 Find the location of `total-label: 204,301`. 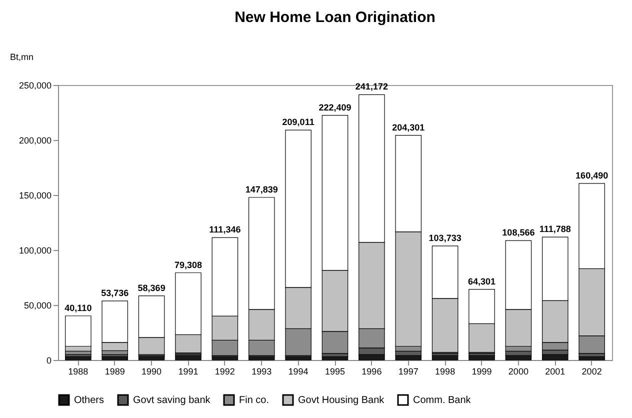

total-label: 204,301 is located at coordinates (408, 127).